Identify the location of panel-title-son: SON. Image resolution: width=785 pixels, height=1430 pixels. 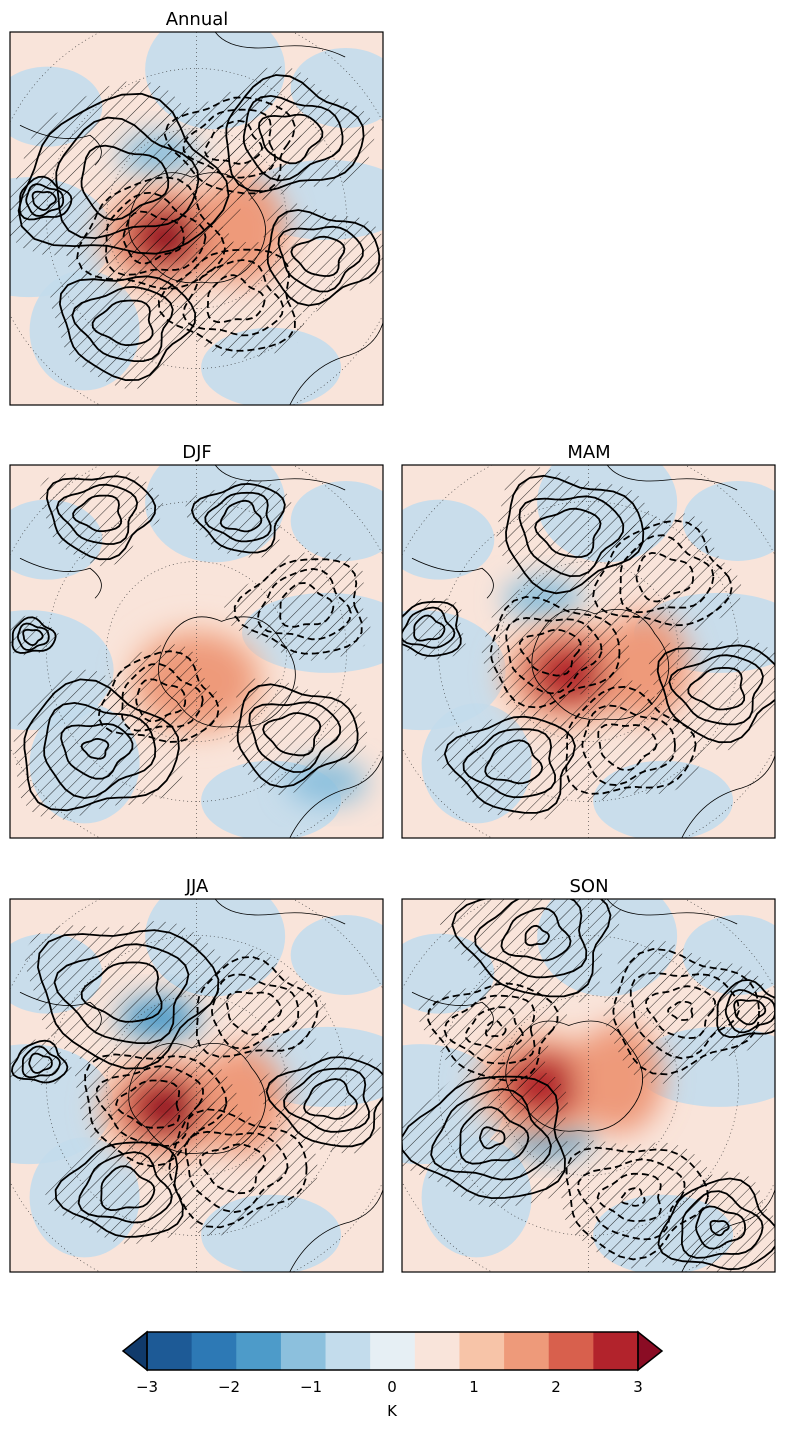
(588, 886).